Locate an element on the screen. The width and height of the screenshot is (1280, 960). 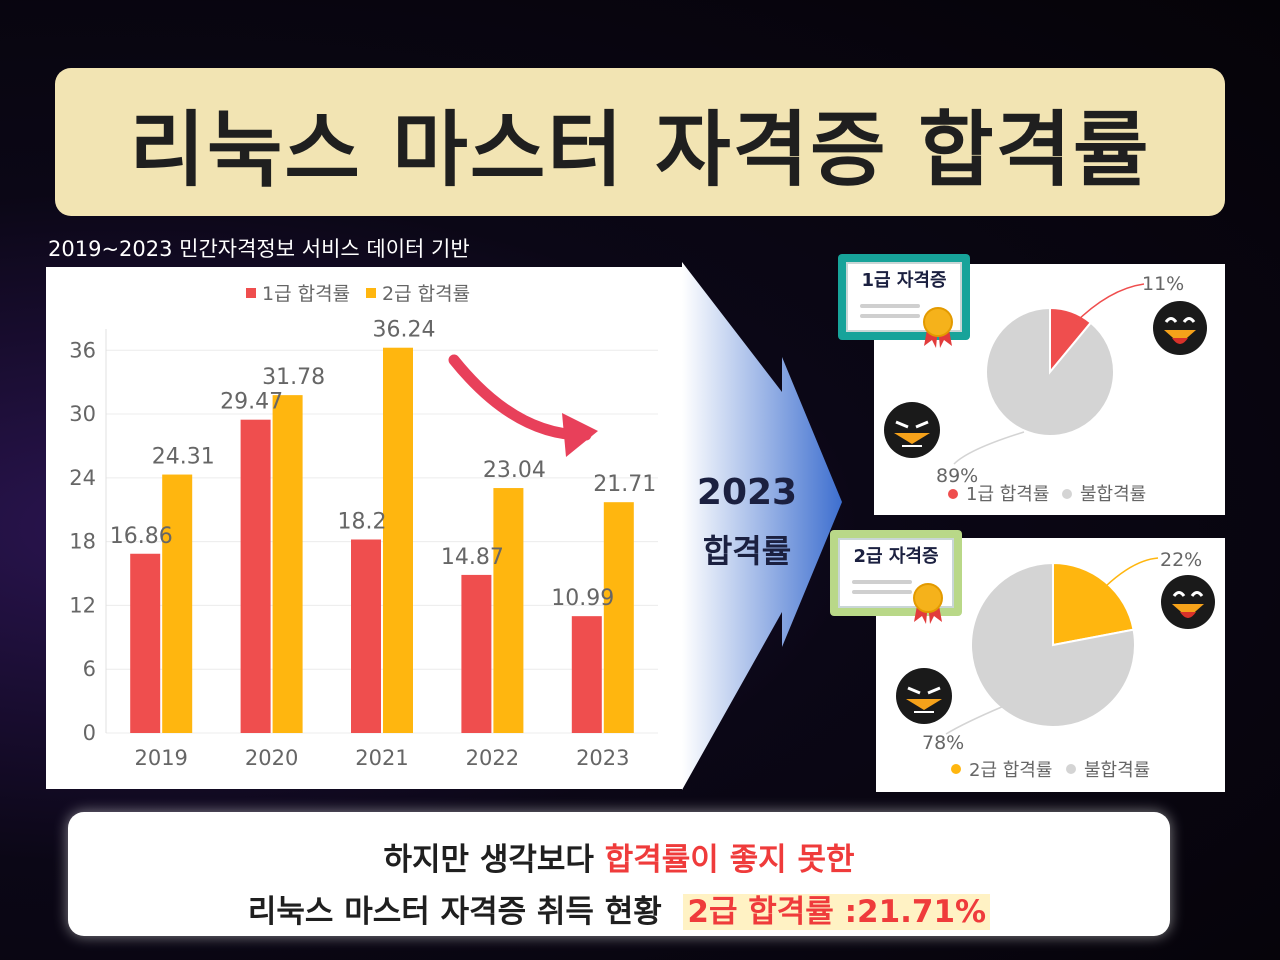
big-arrow: 2023 합격률 is located at coordinates (762, 529).